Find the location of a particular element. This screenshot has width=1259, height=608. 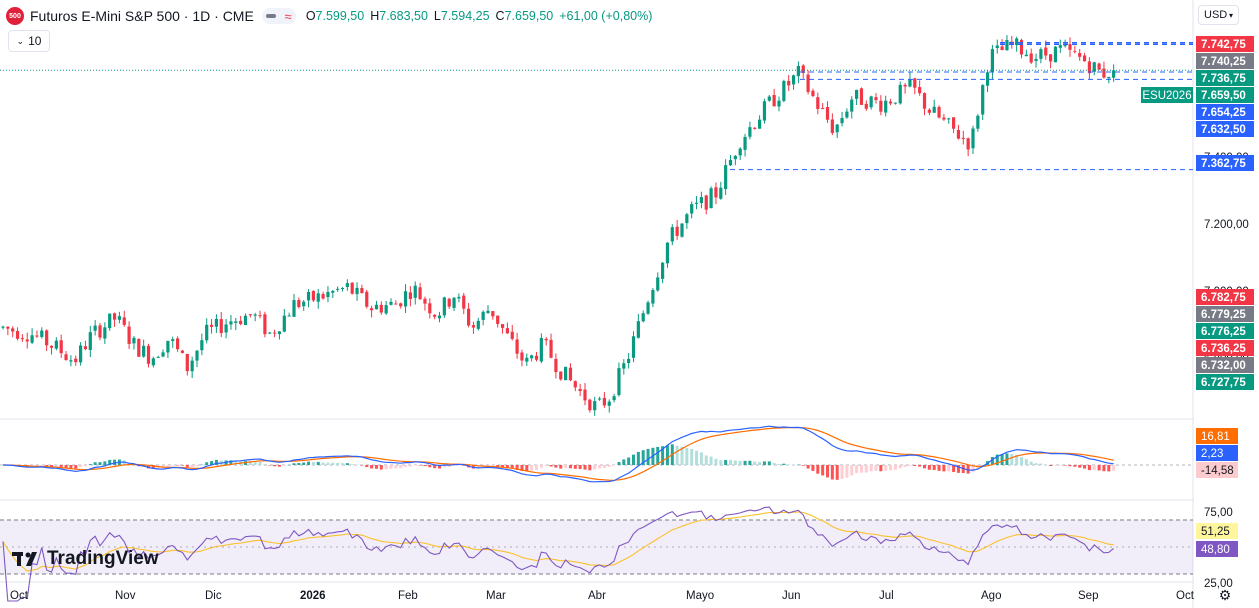

rsi-badge is located at coordinates (1217, 549).